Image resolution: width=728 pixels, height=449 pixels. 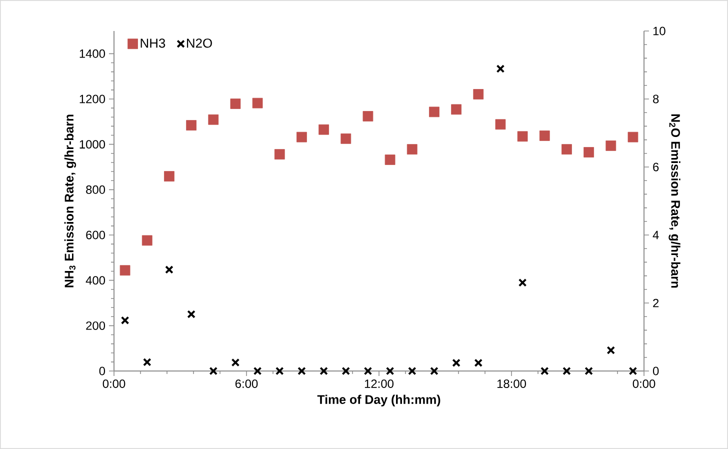 What do you see at coordinates (93, 53) in the screenshot?
I see `y-tick-label: 1400` at bounding box center [93, 53].